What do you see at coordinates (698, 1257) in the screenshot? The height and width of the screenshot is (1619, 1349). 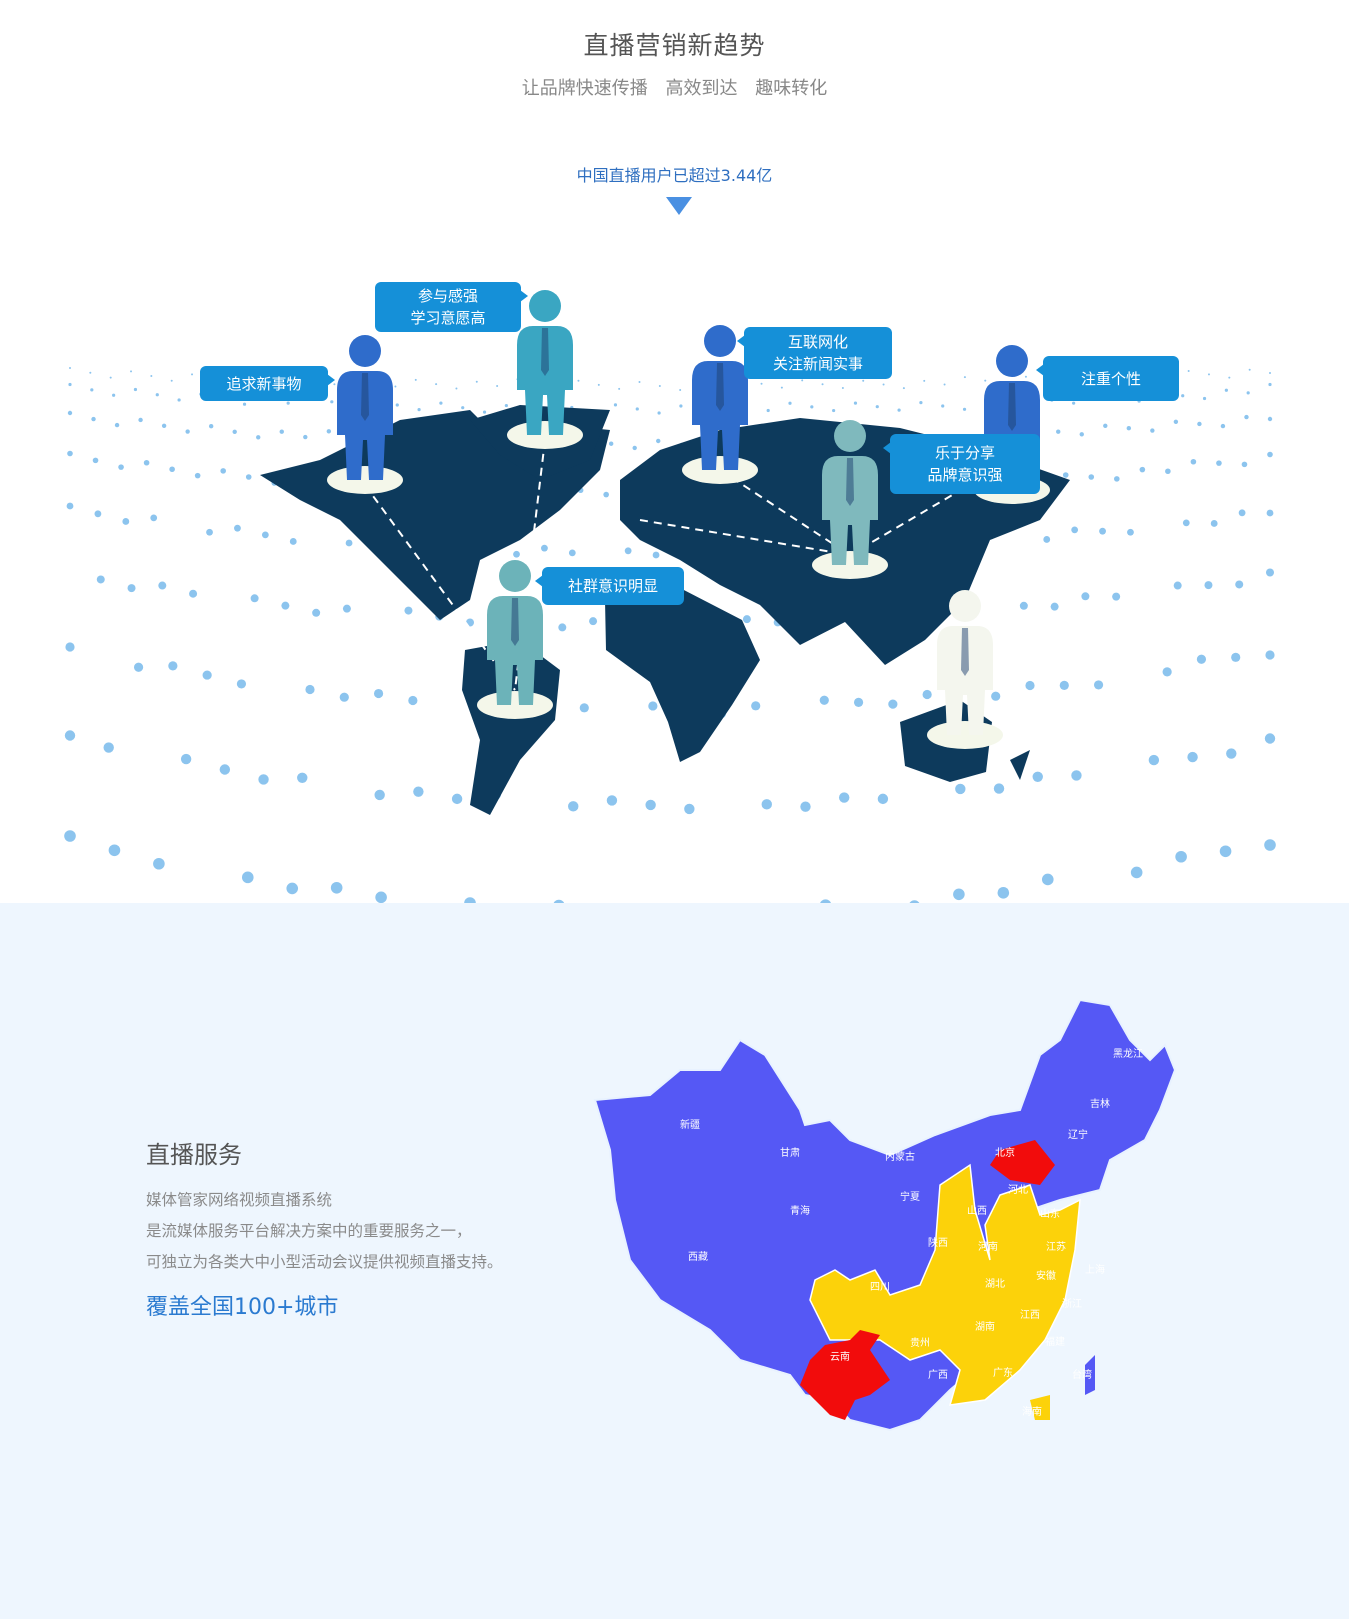 I see `province-label: 西藏` at bounding box center [698, 1257].